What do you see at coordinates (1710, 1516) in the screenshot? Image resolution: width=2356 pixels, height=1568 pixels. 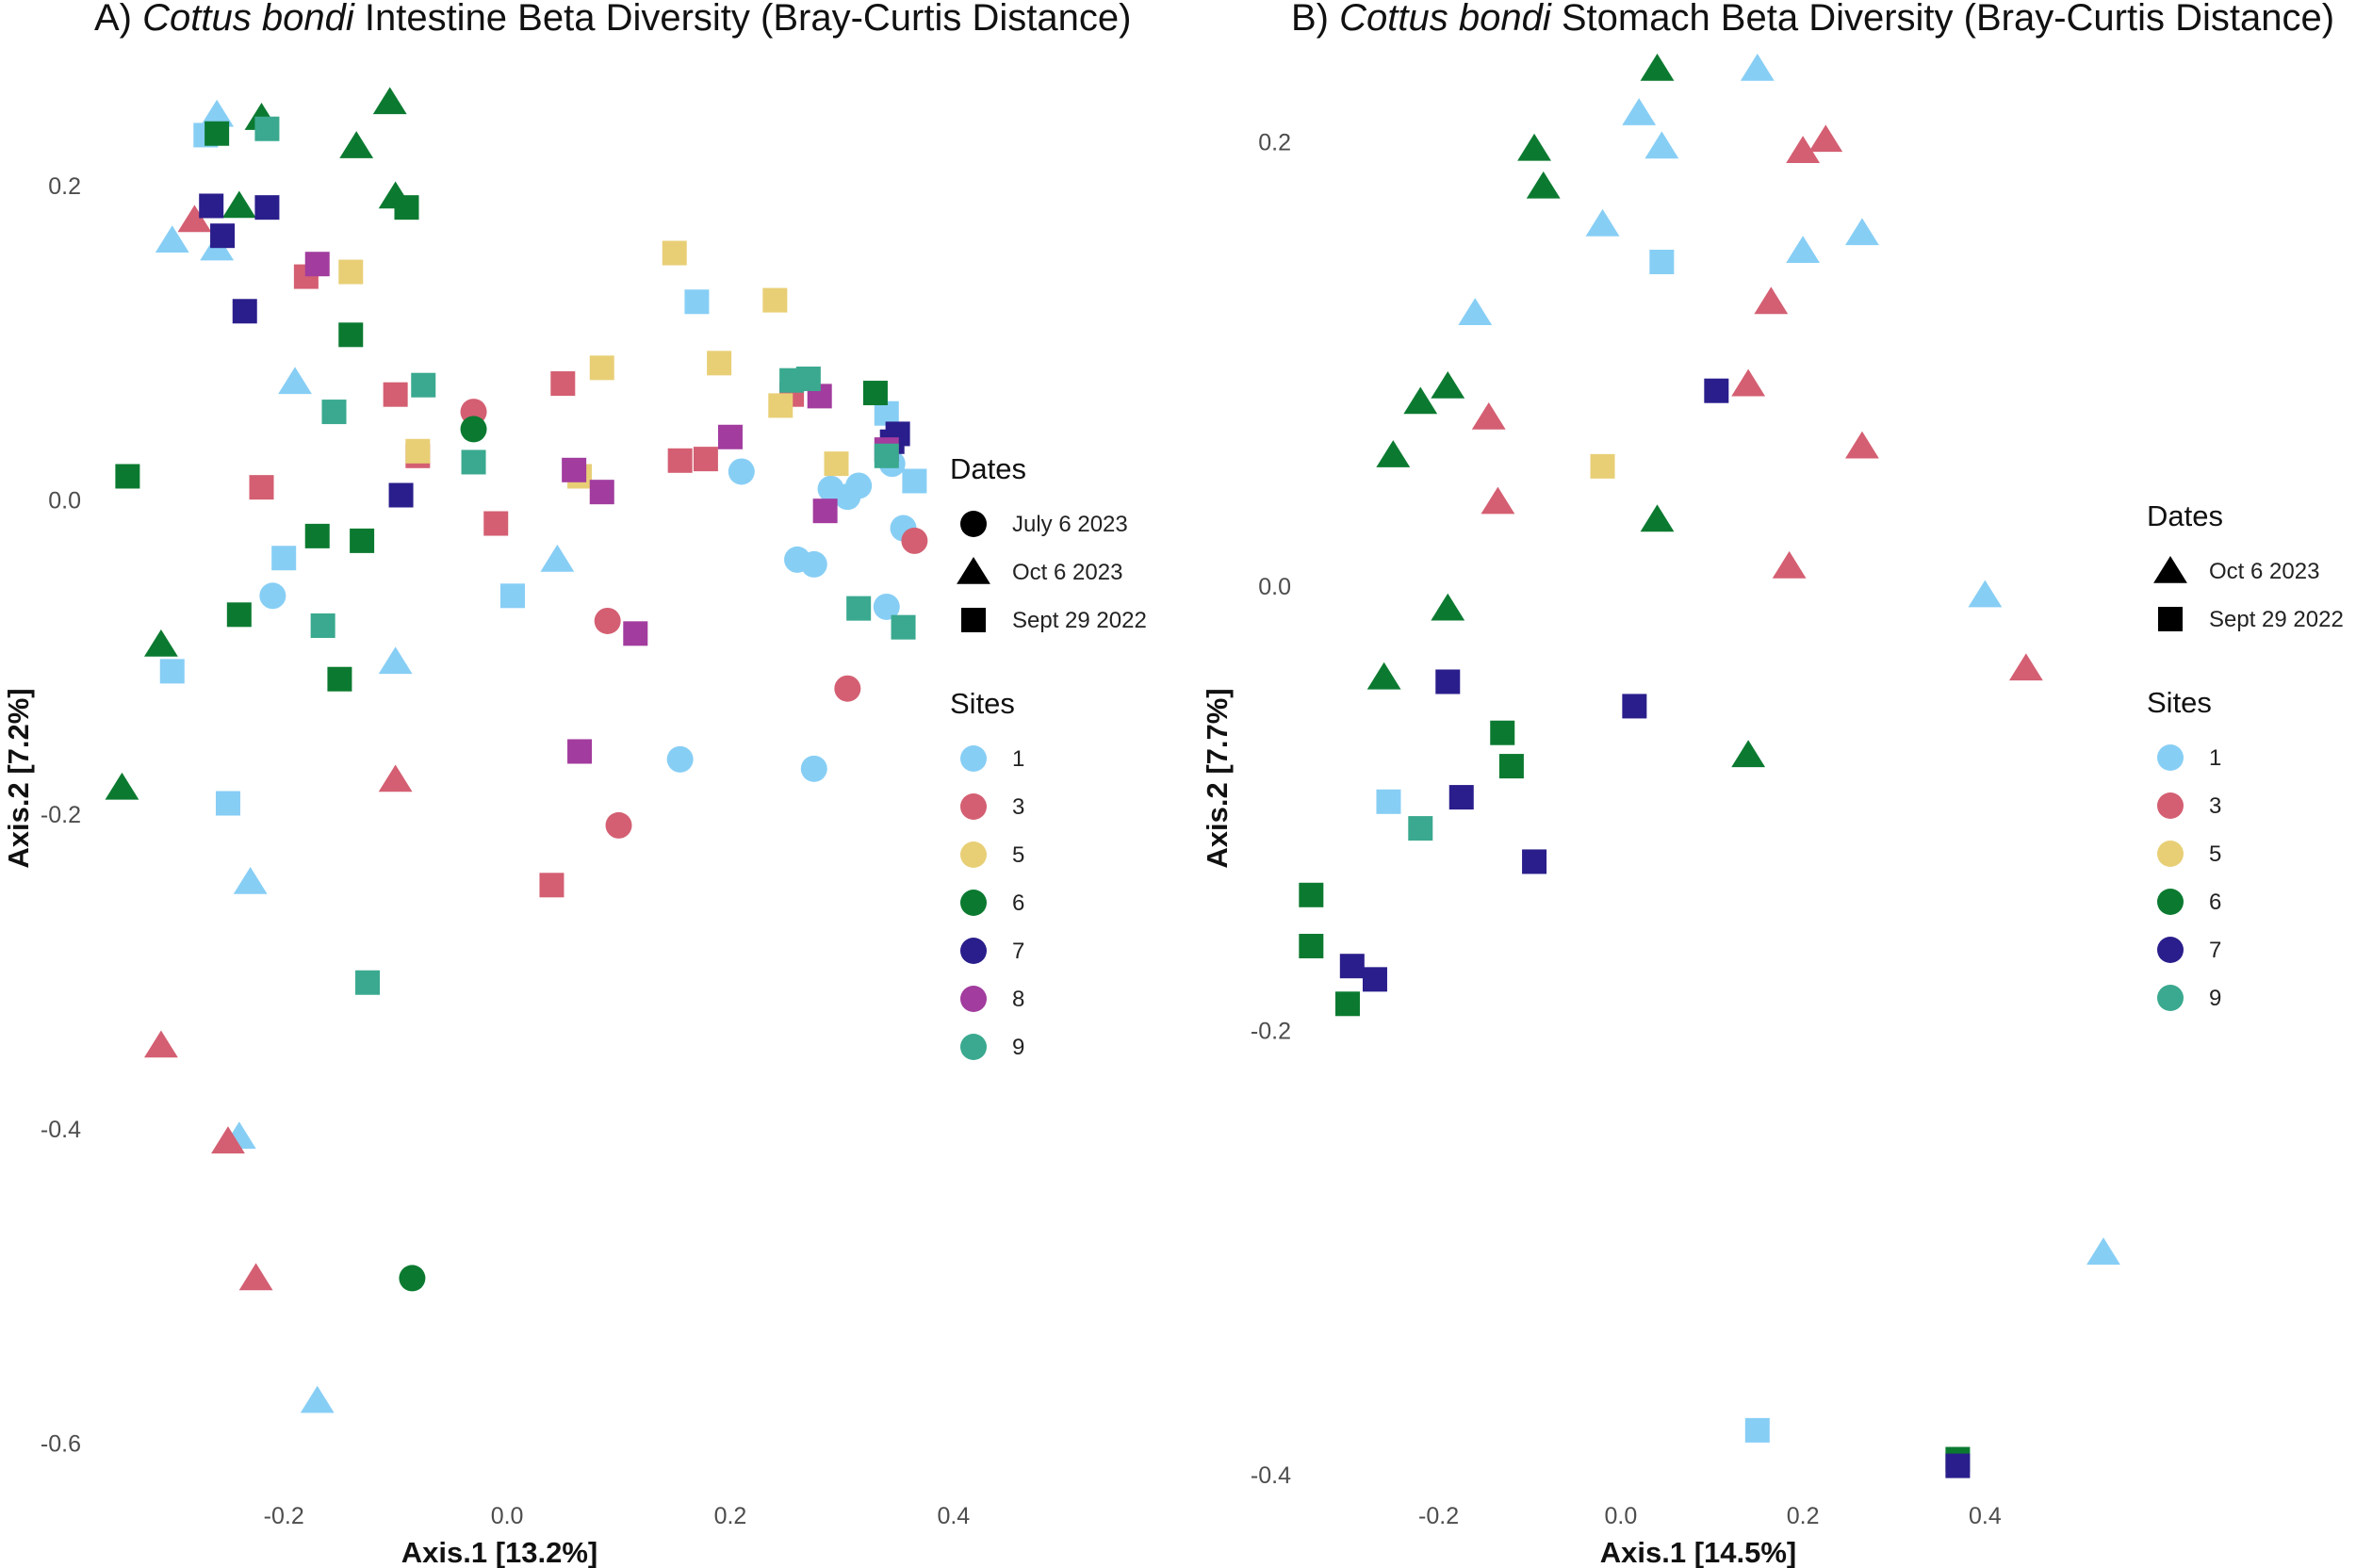 I see `panel-b-x-ticks: -0.2 0.0 0.2 0.4` at bounding box center [1710, 1516].